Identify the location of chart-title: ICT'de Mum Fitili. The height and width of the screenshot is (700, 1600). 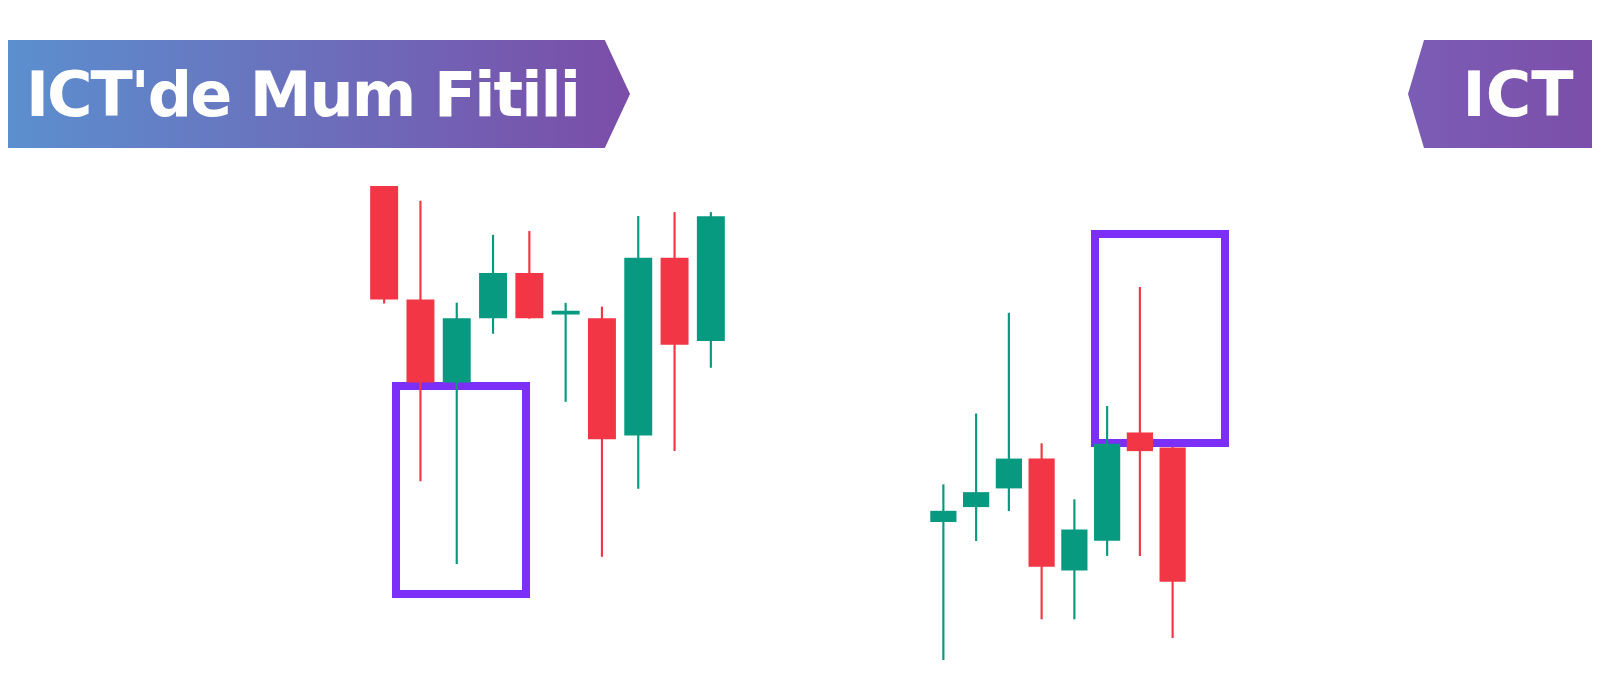
(302, 94).